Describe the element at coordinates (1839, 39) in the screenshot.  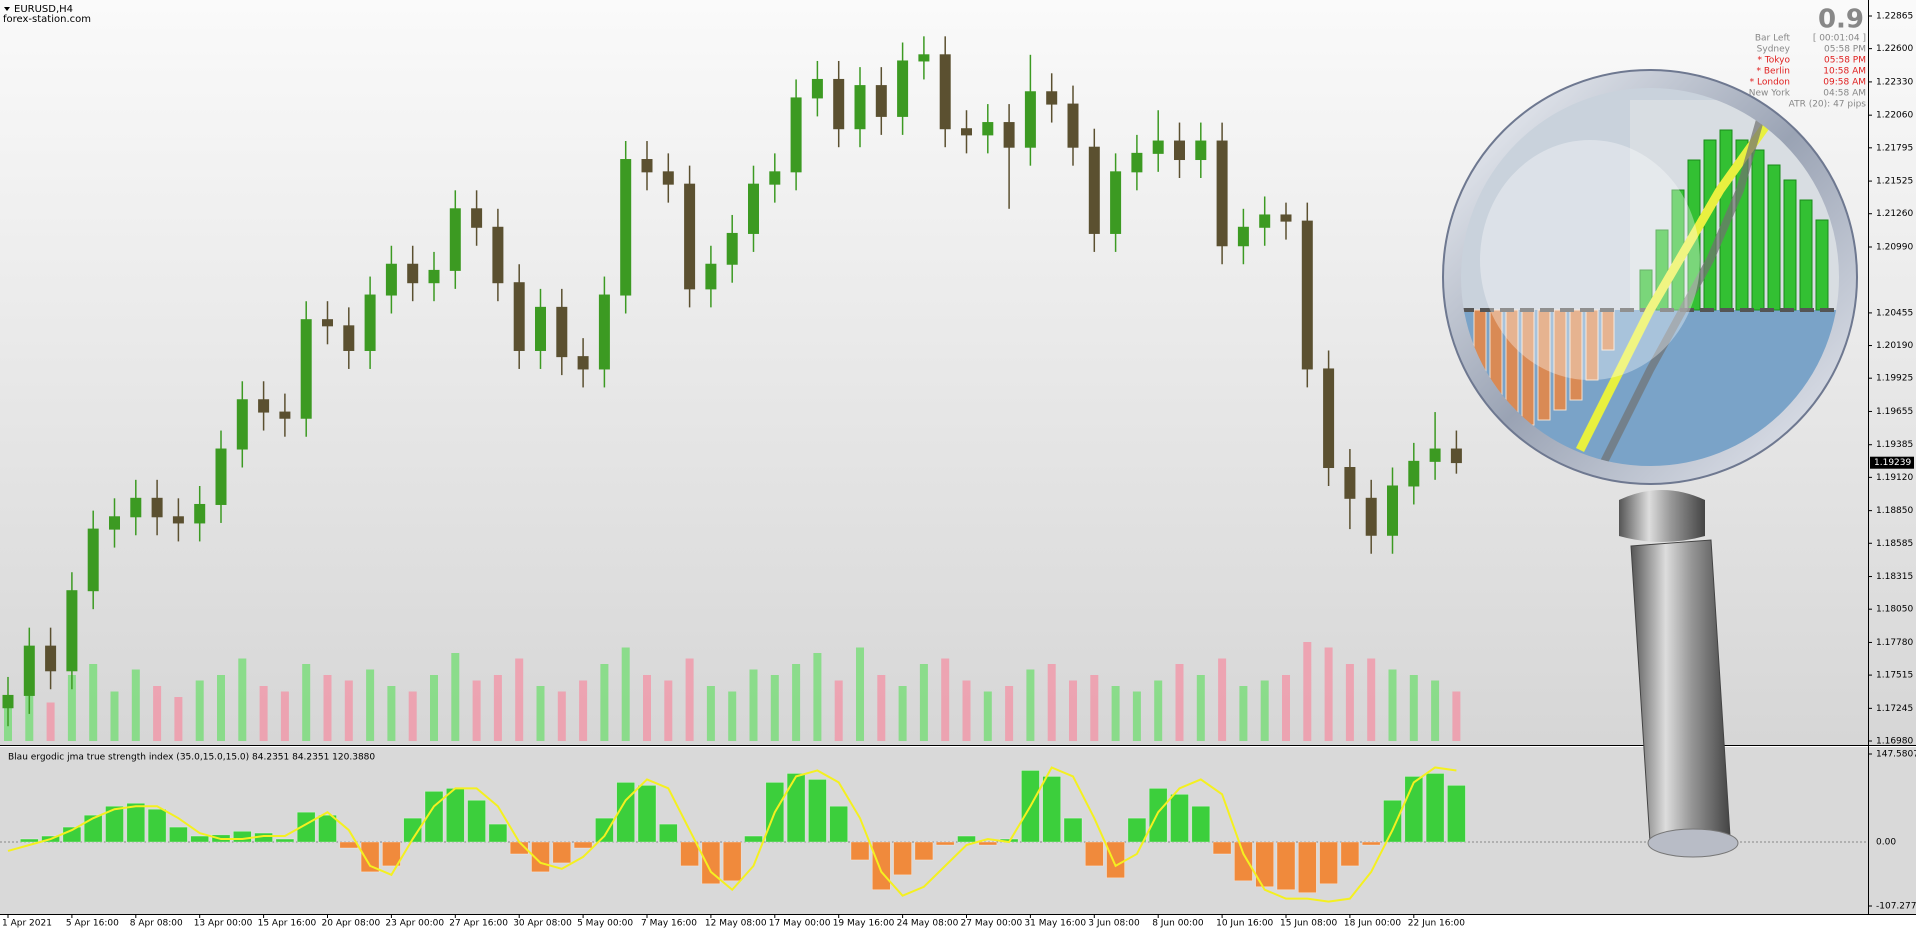
I see `info-value: [ 00:01:04 ]` at that location.